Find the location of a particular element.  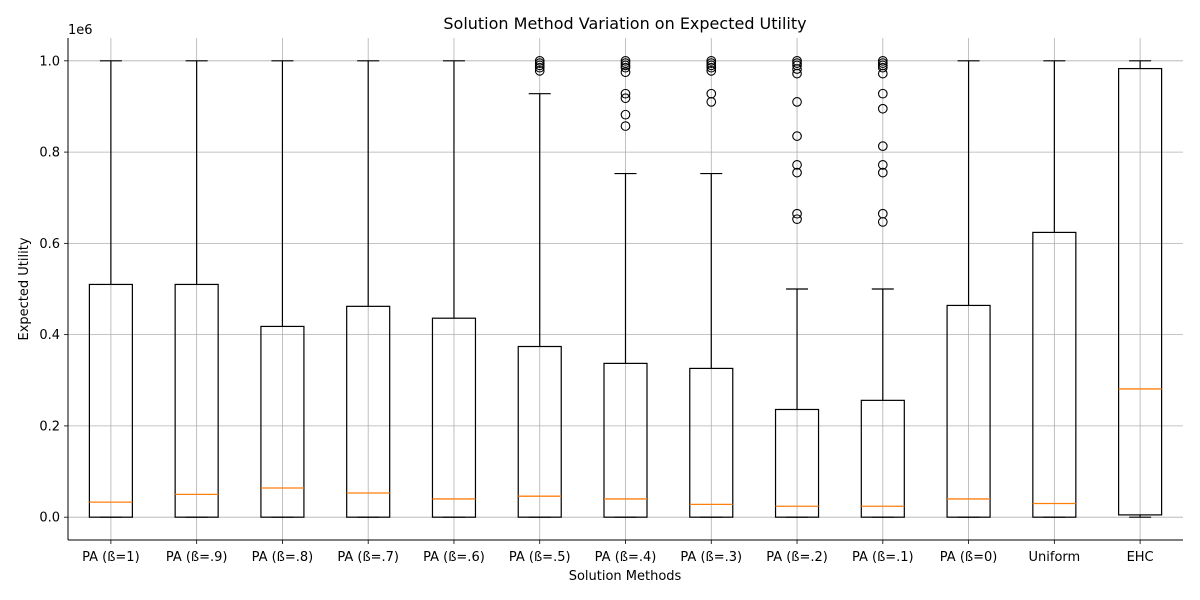

y-tick-label: 0.2 is located at coordinates (49, 426).